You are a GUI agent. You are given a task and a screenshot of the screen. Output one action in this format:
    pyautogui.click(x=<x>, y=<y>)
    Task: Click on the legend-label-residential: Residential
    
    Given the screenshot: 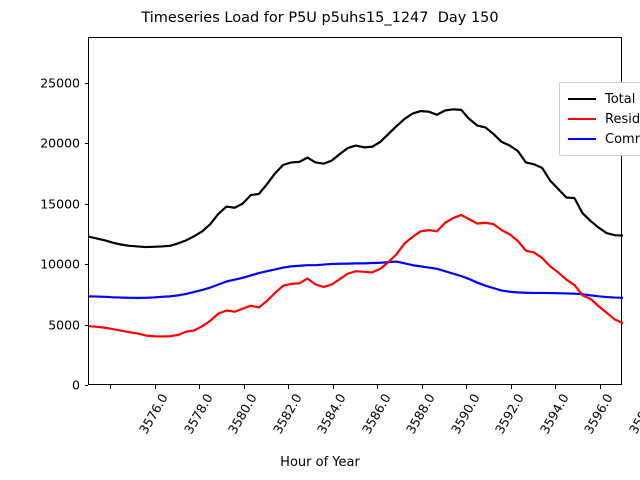 What is the action you would take?
    pyautogui.click(x=622, y=119)
    